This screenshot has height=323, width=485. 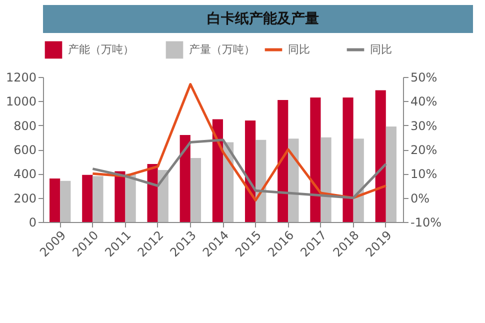 I want to click on y2-tick-label: 30%, so click(x=424, y=125).